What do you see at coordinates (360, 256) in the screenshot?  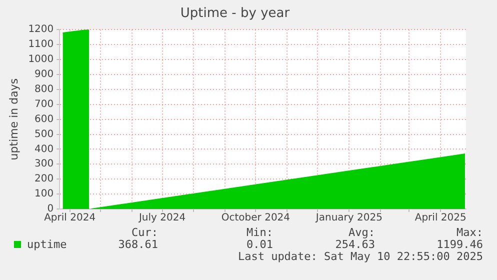 I see `text: Last update: Sat May 10 22:55:00 2025` at bounding box center [360, 256].